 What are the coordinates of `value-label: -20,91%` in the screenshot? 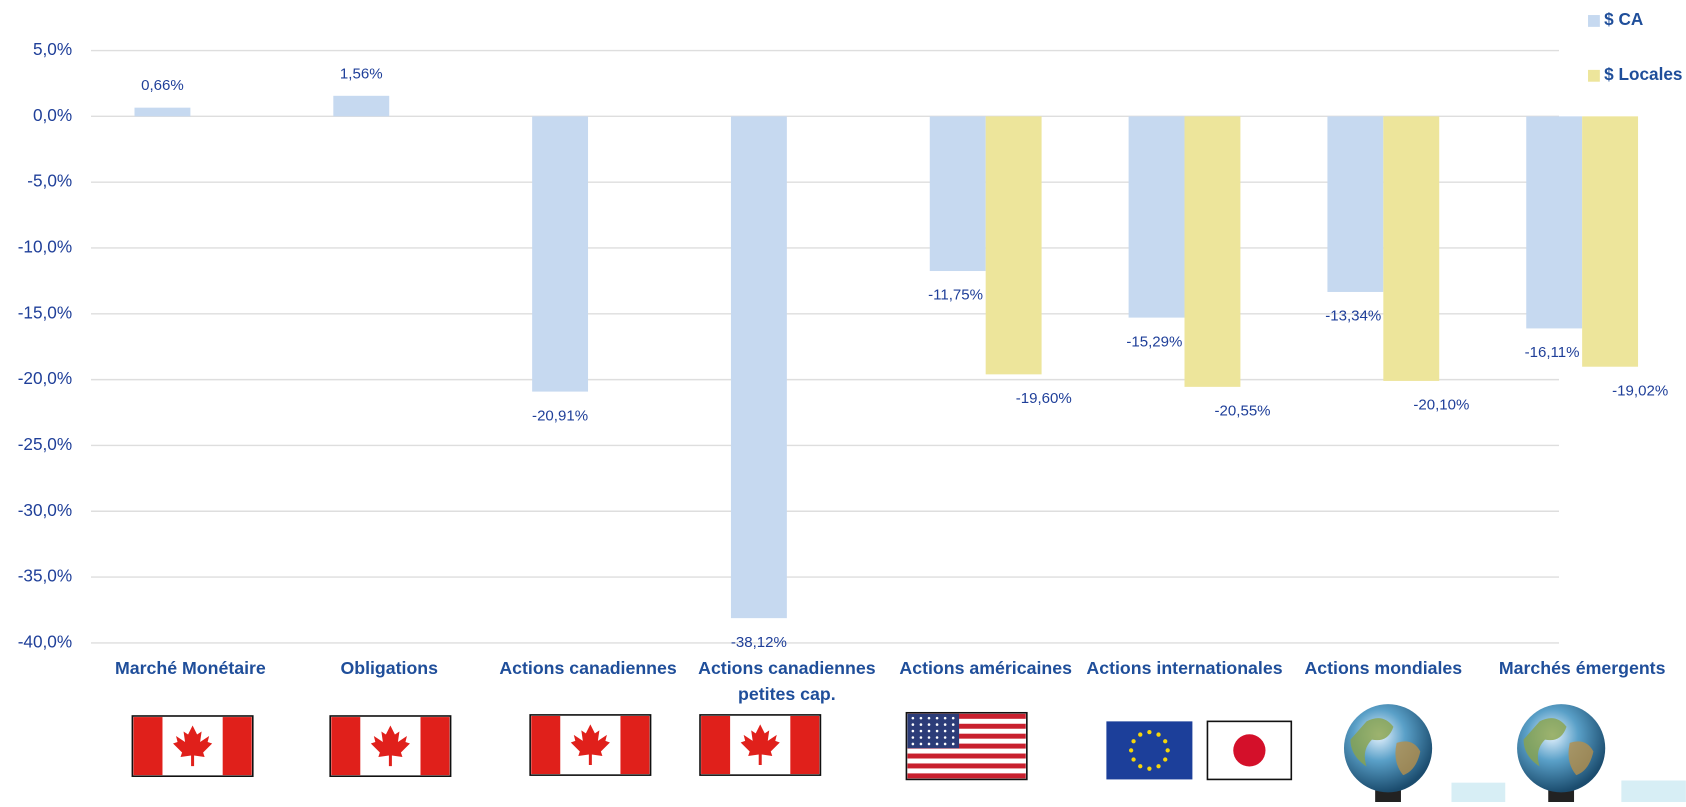 It's located at (560, 415).